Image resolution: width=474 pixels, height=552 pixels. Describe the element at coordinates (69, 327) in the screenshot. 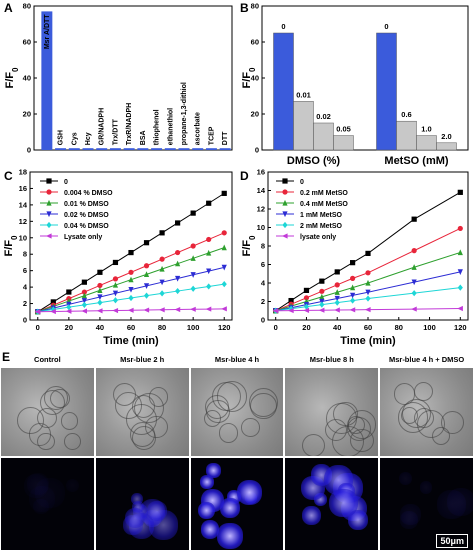

I see `x-tick-label: 20` at that location.